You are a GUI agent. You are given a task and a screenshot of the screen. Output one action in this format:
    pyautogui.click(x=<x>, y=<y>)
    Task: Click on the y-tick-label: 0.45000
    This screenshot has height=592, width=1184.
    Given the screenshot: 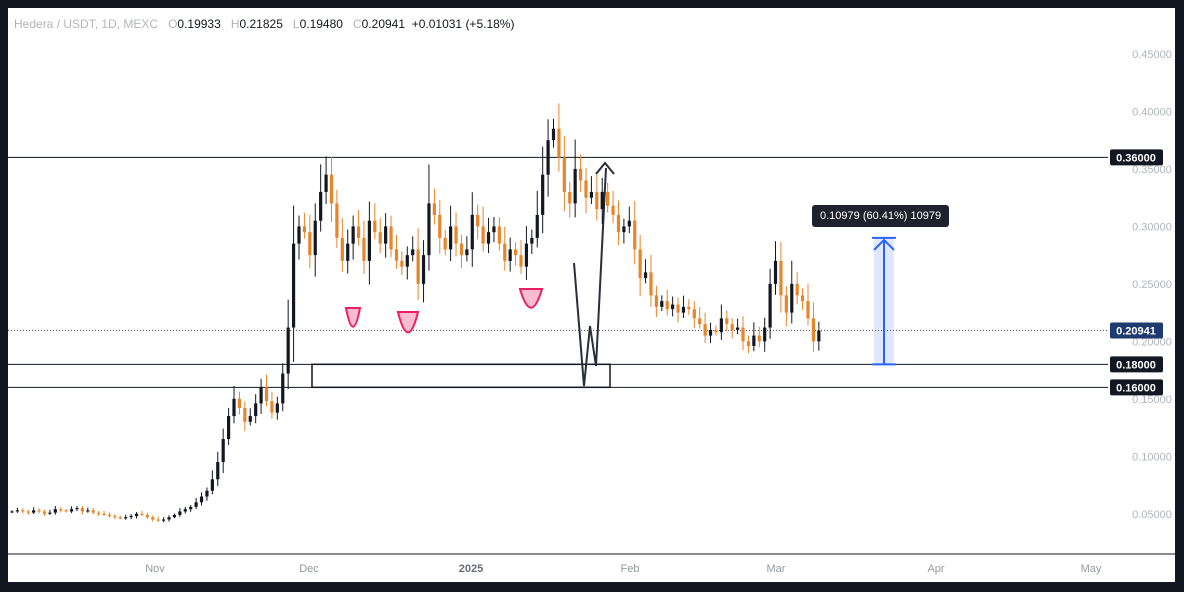 What is the action you would take?
    pyautogui.click(x=1152, y=55)
    